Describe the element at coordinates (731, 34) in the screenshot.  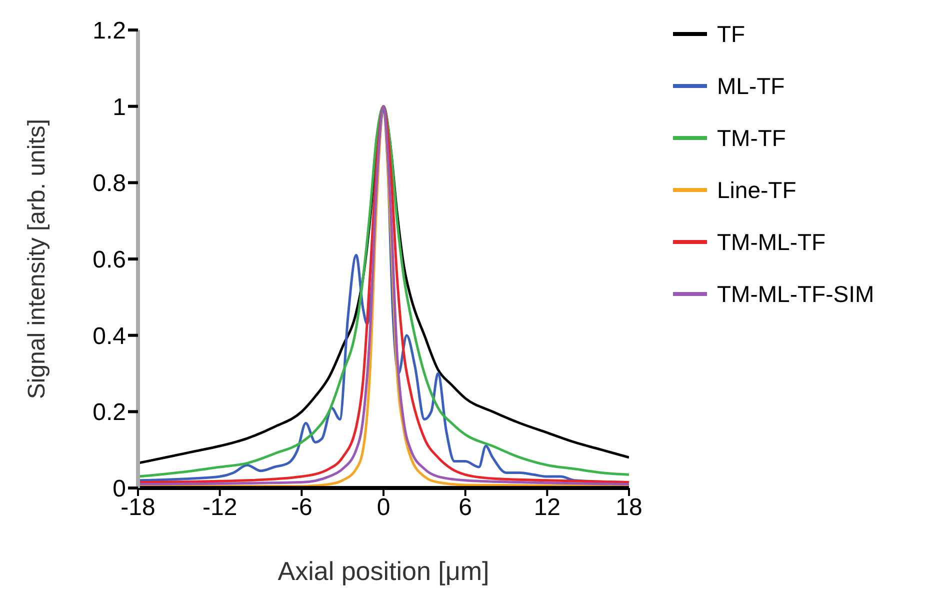
I see `legend-label: TF` at that location.